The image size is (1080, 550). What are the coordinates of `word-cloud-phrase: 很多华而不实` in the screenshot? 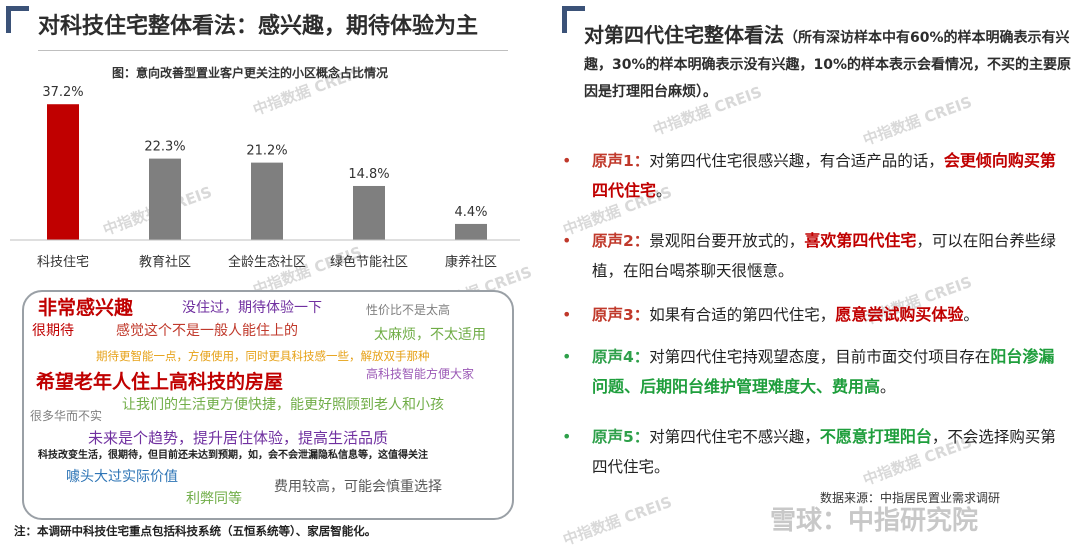 It's located at (66, 416).